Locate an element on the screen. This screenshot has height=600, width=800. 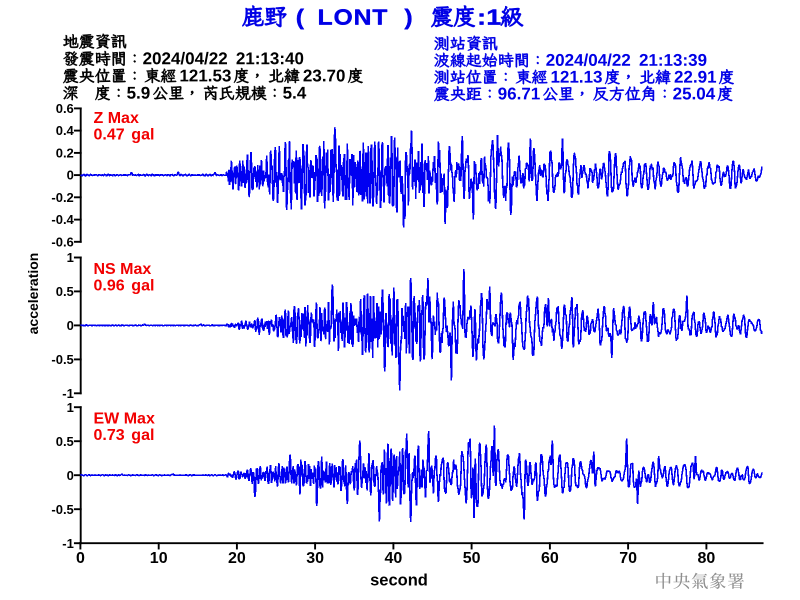
svg-text: 0.96 is located at coordinates (109, 285).